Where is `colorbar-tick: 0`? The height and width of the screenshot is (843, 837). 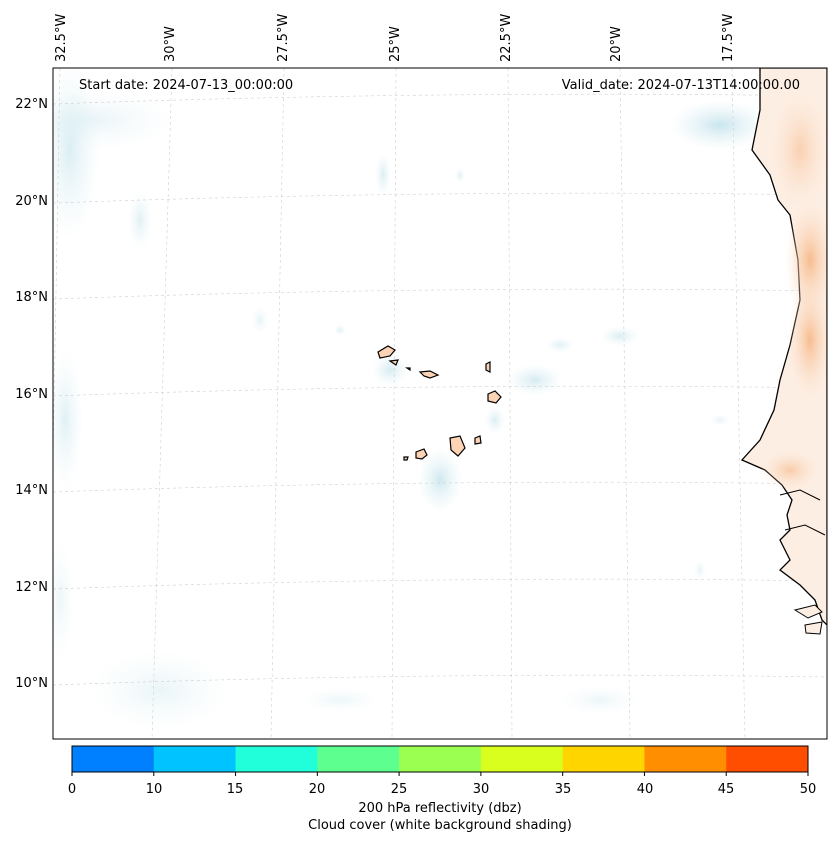 colorbar-tick: 0 is located at coordinates (72, 789).